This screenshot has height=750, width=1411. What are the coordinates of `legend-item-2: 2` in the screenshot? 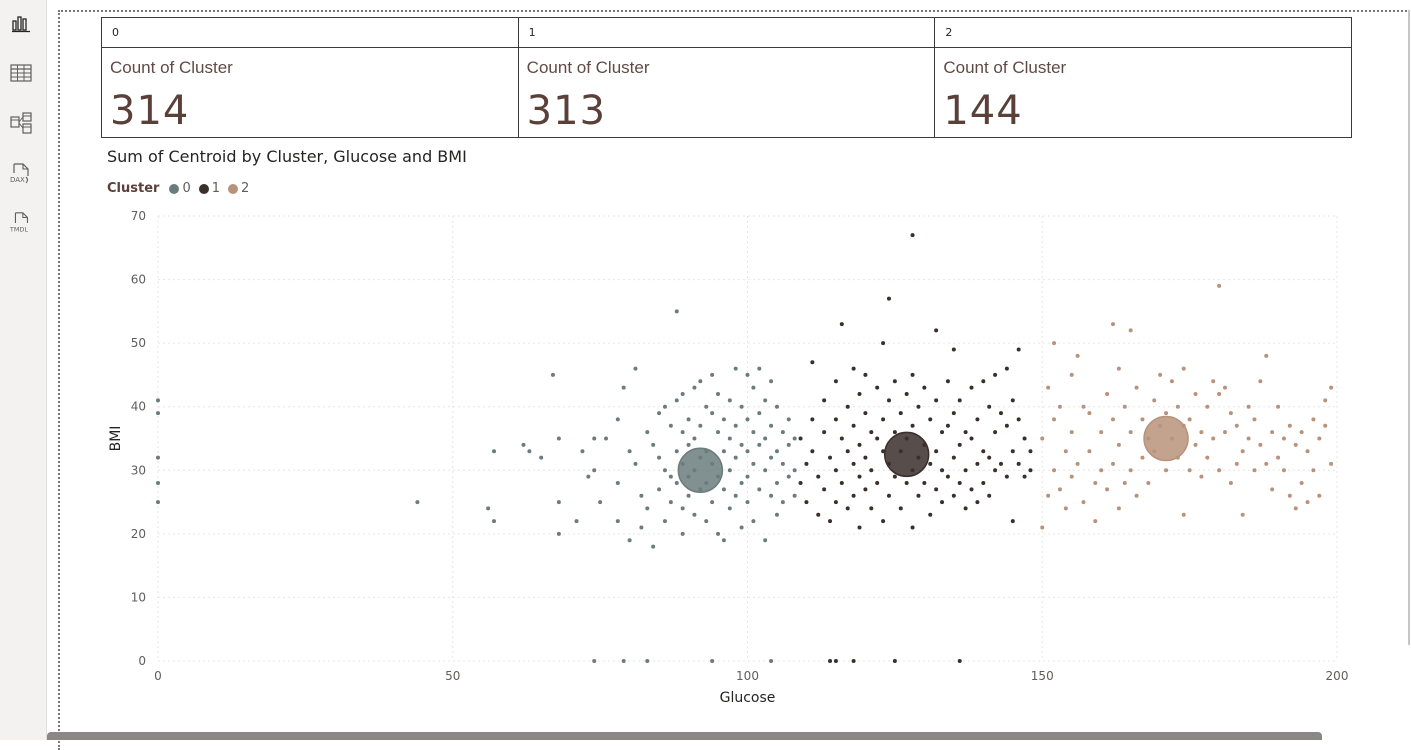 It's located at (238, 188).